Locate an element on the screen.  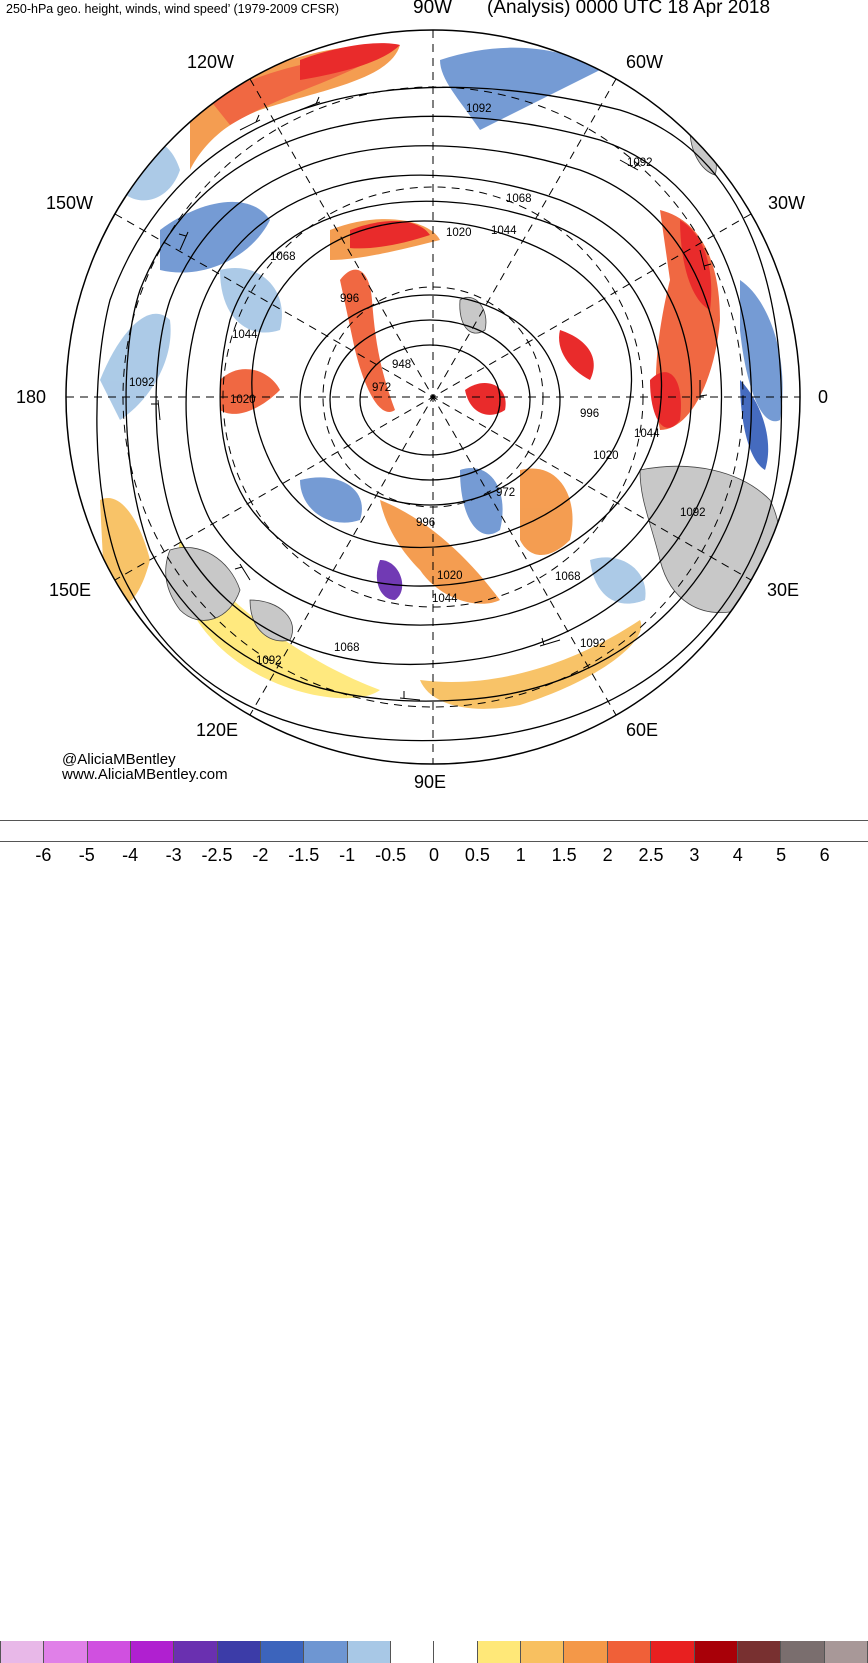
colorbar-tick-label: 2 is located at coordinates (607, 855).